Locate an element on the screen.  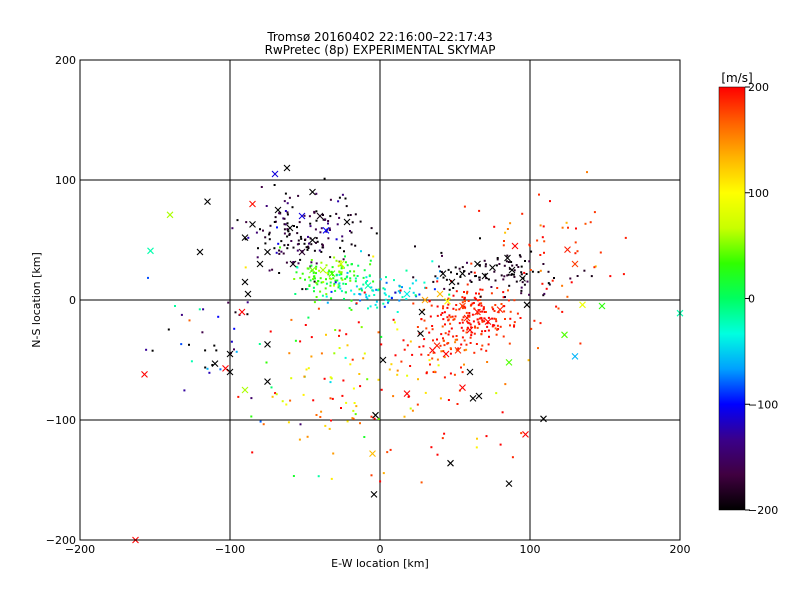
colorbar-label: [m/s] is located at coordinates (736, 78).